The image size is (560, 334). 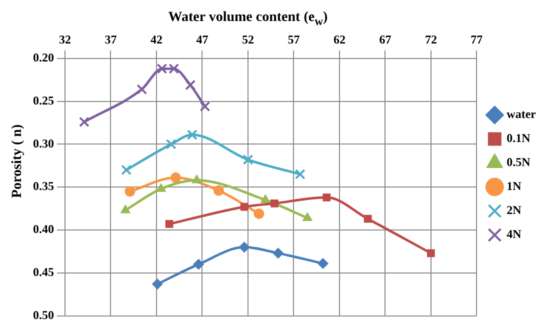 I want to click on x-tick-label: 47, so click(x=202, y=39).